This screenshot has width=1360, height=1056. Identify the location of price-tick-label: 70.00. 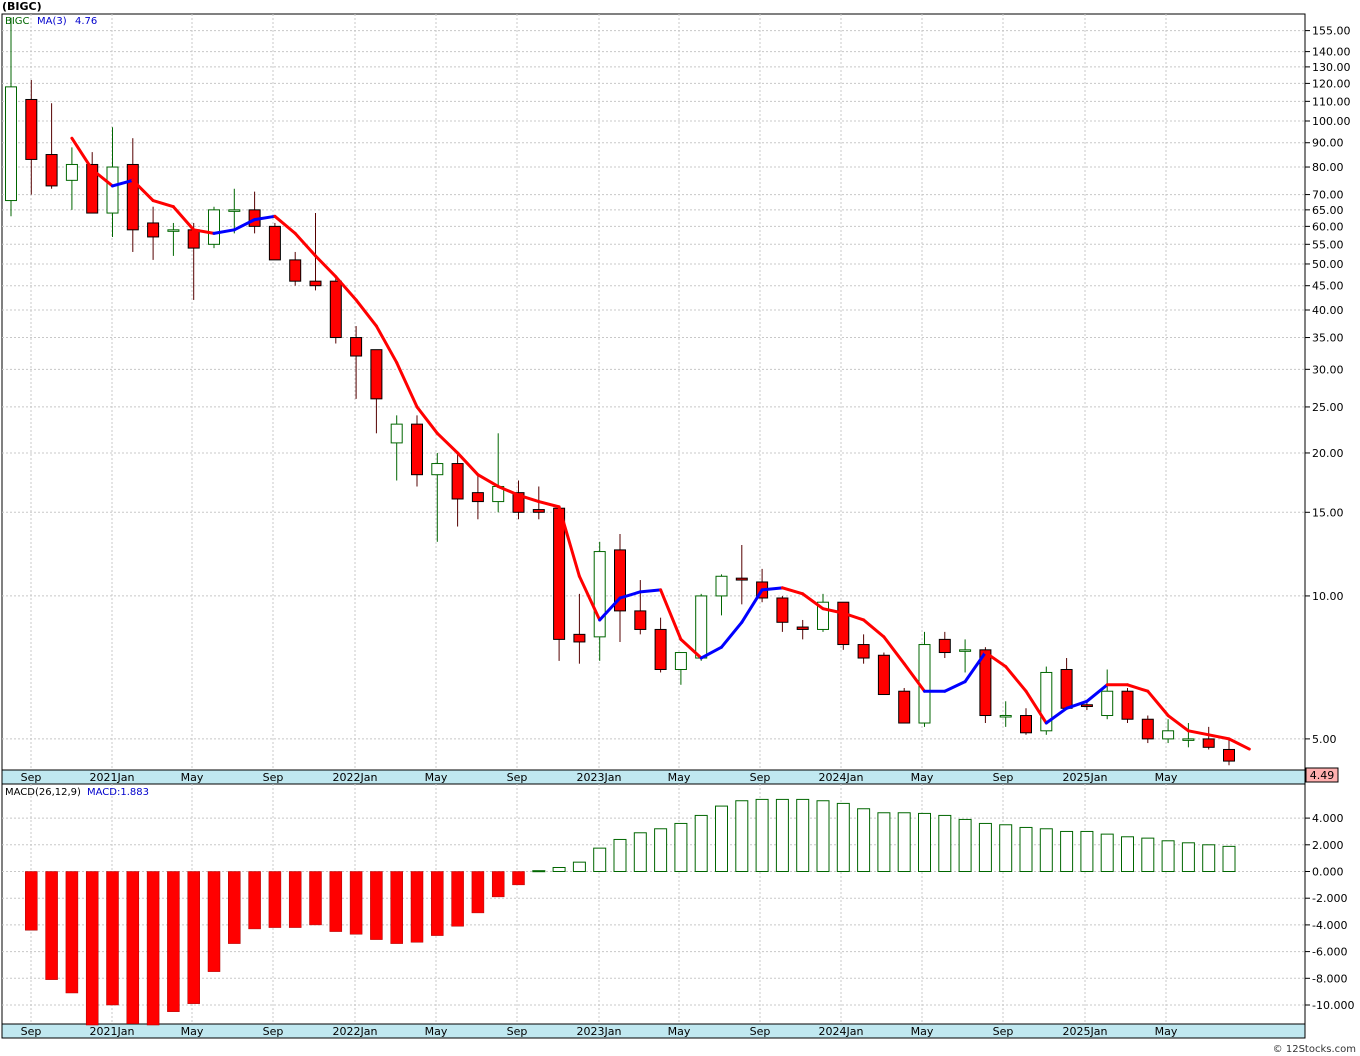
(1328, 195).